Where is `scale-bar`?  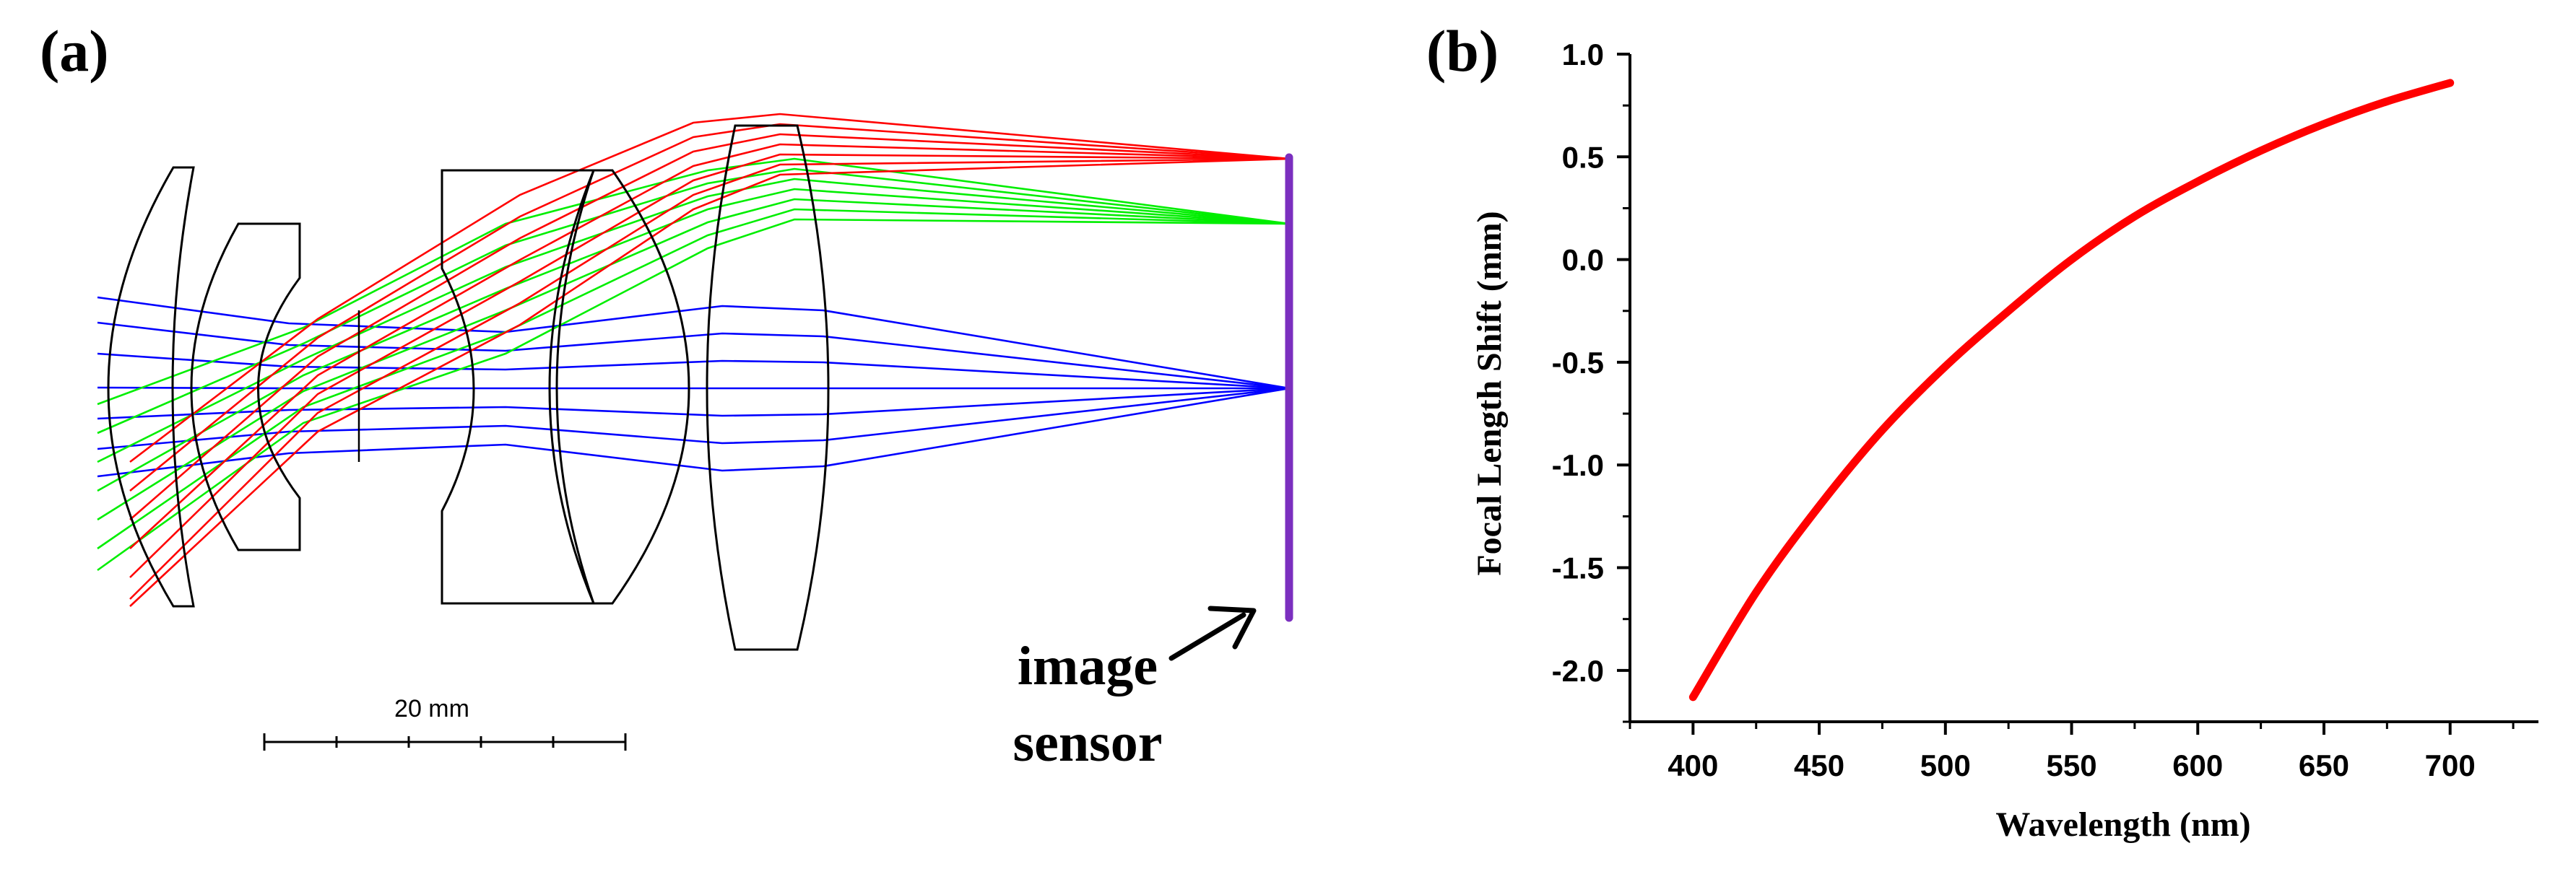
scale-bar is located at coordinates (445, 742).